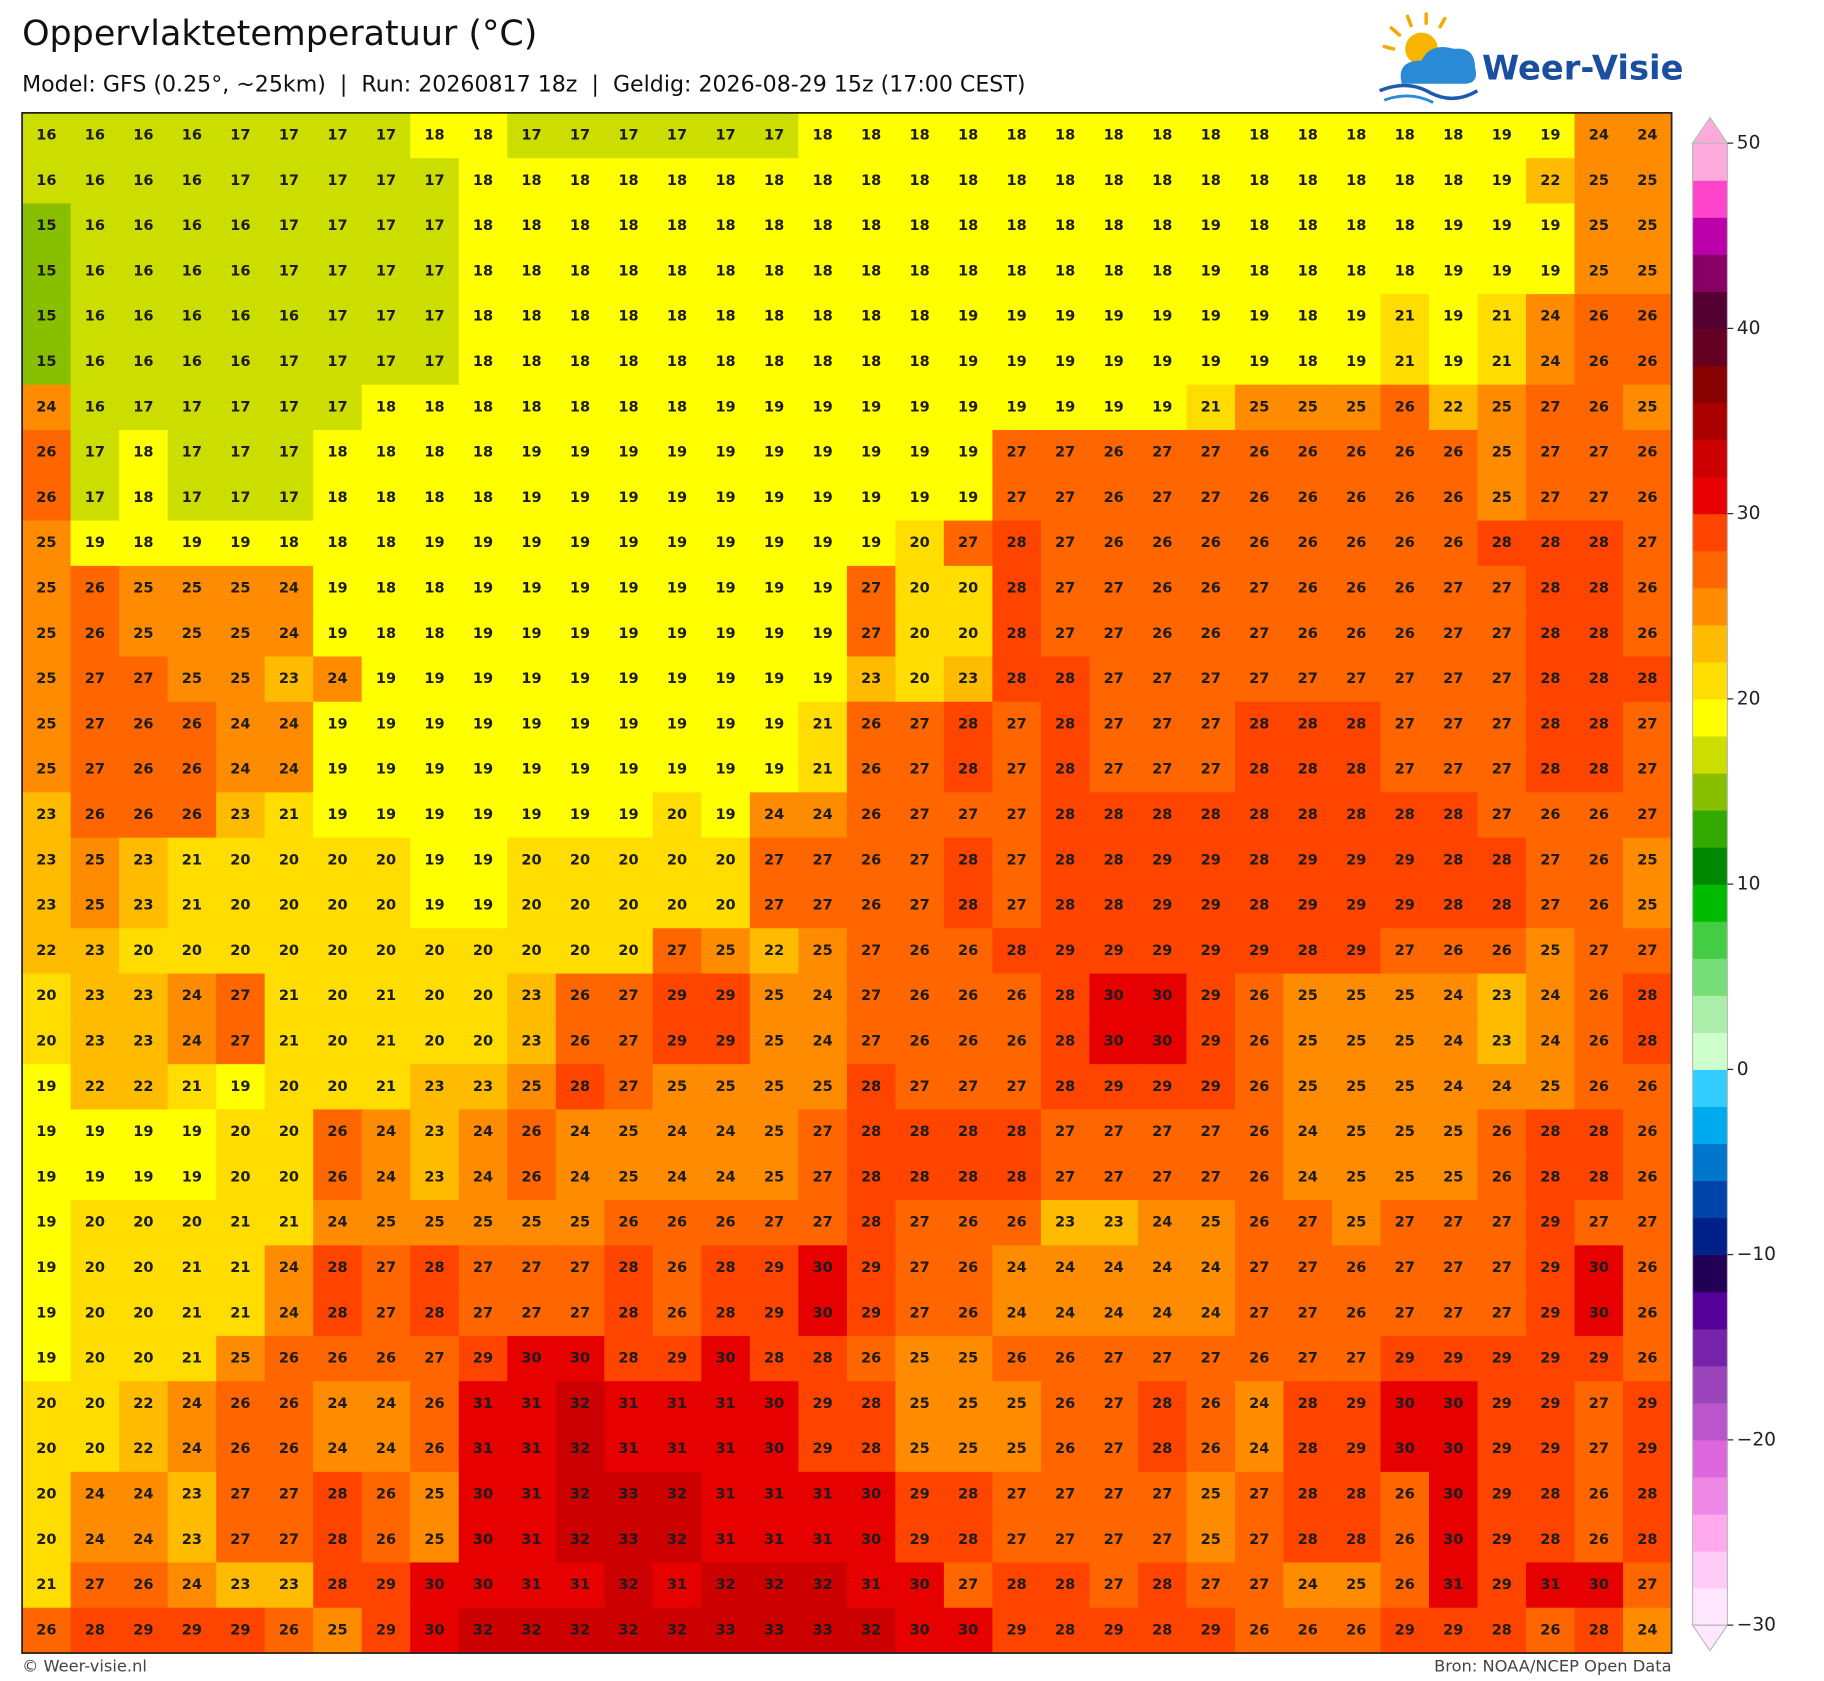 The height and width of the screenshot is (1681, 1824). What do you see at coordinates (46, 1585) in the screenshot?
I see `temperature-value: 21` at bounding box center [46, 1585].